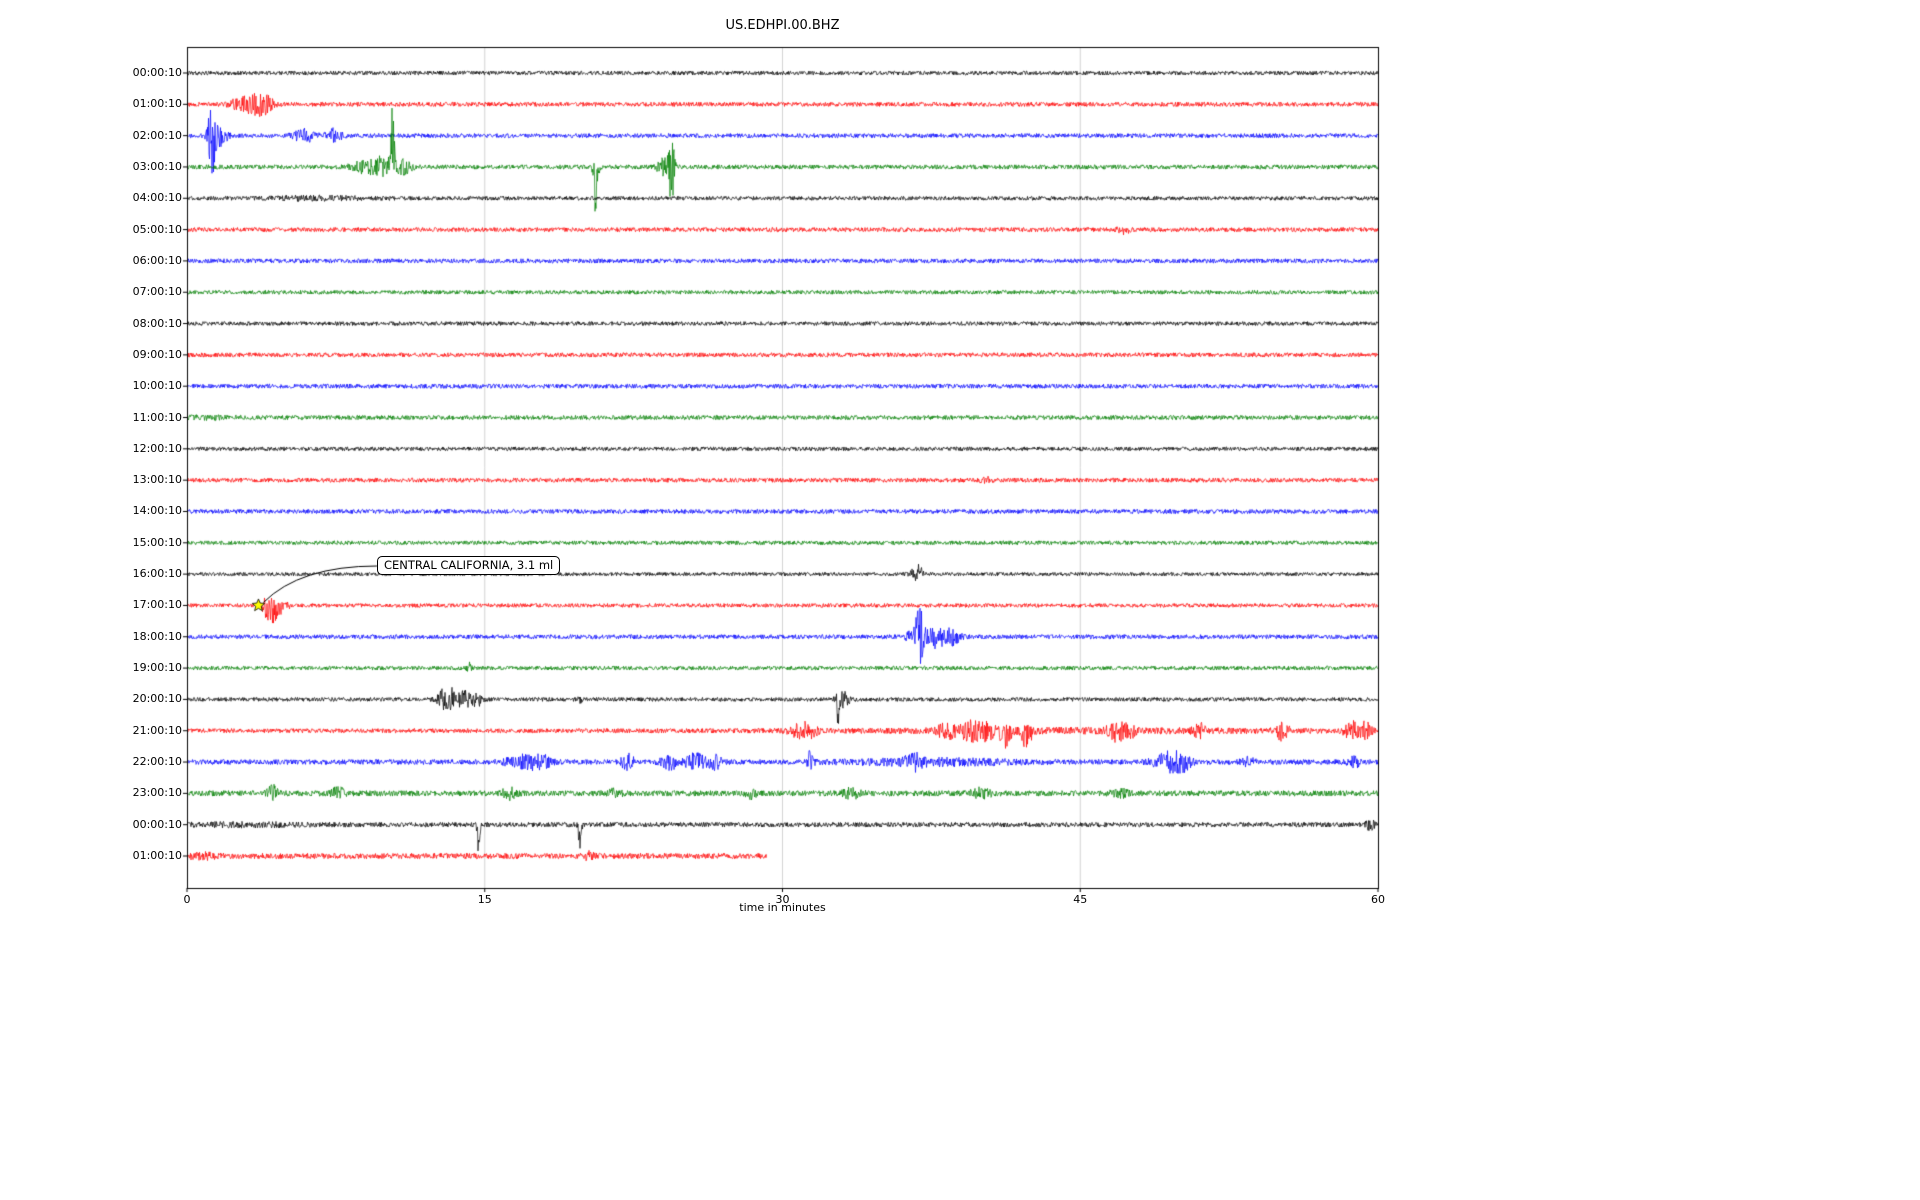 This screenshot has height=1200, width=1920. Describe the element at coordinates (469, 565) in the screenshot. I see `event-annotation: CENTRAL CALIFORNIA, 3.1 ml` at that location.